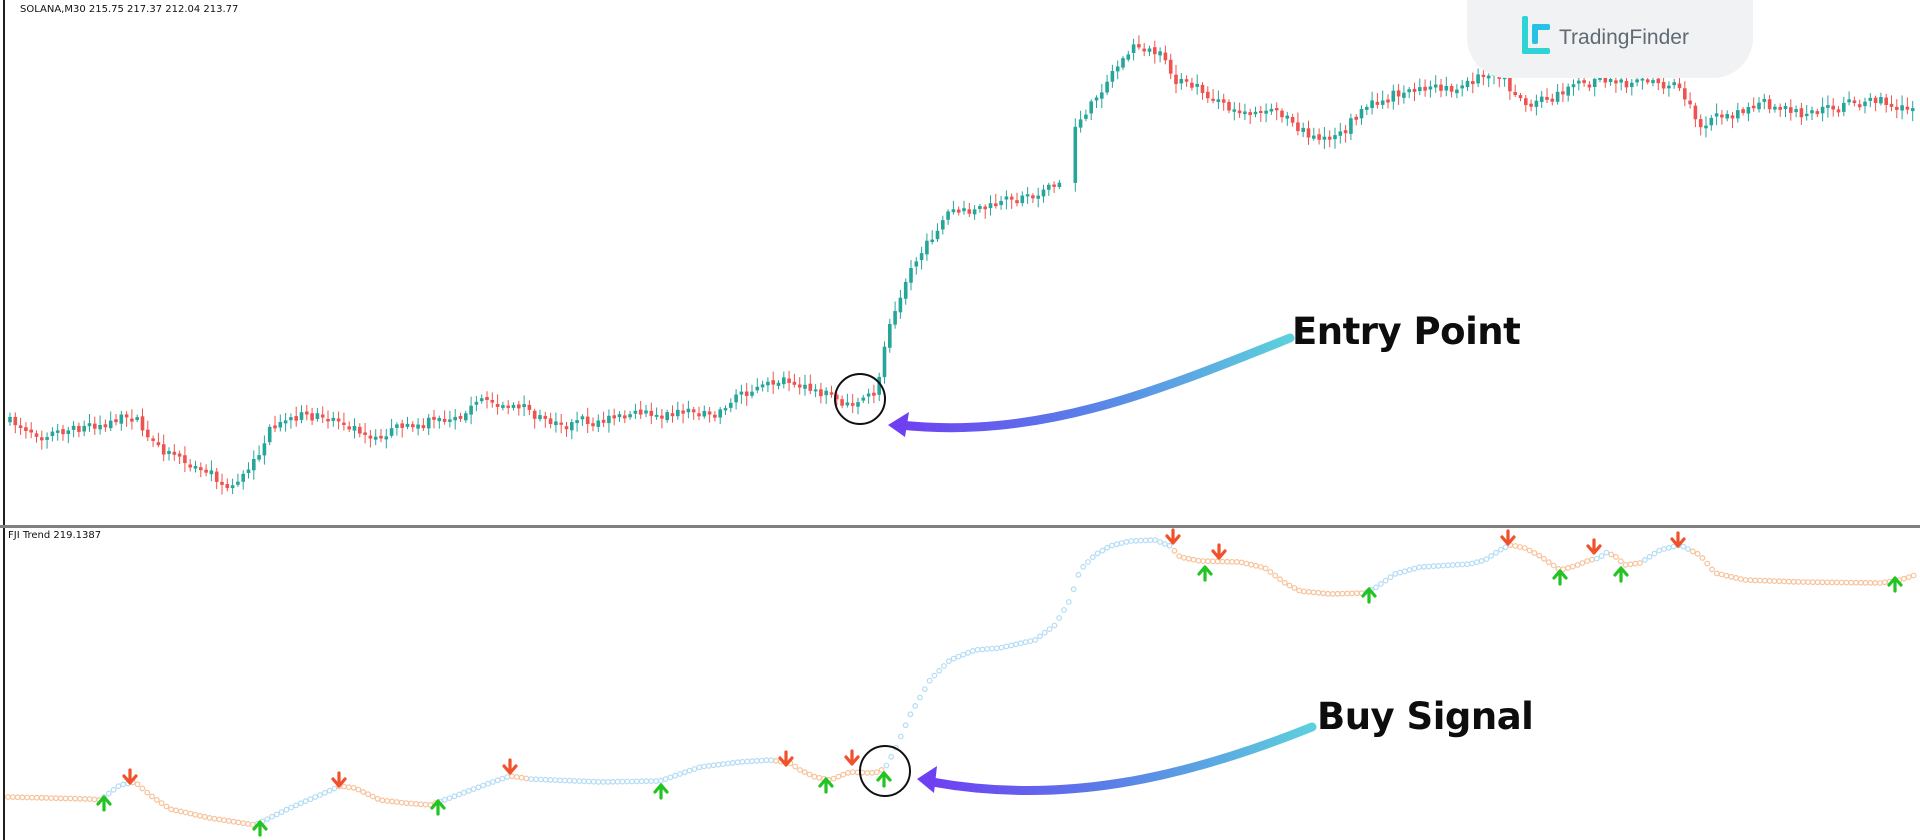 The height and width of the screenshot is (840, 1920). Describe the element at coordinates (960, 526) in the screenshot. I see `pane-divider` at that location.